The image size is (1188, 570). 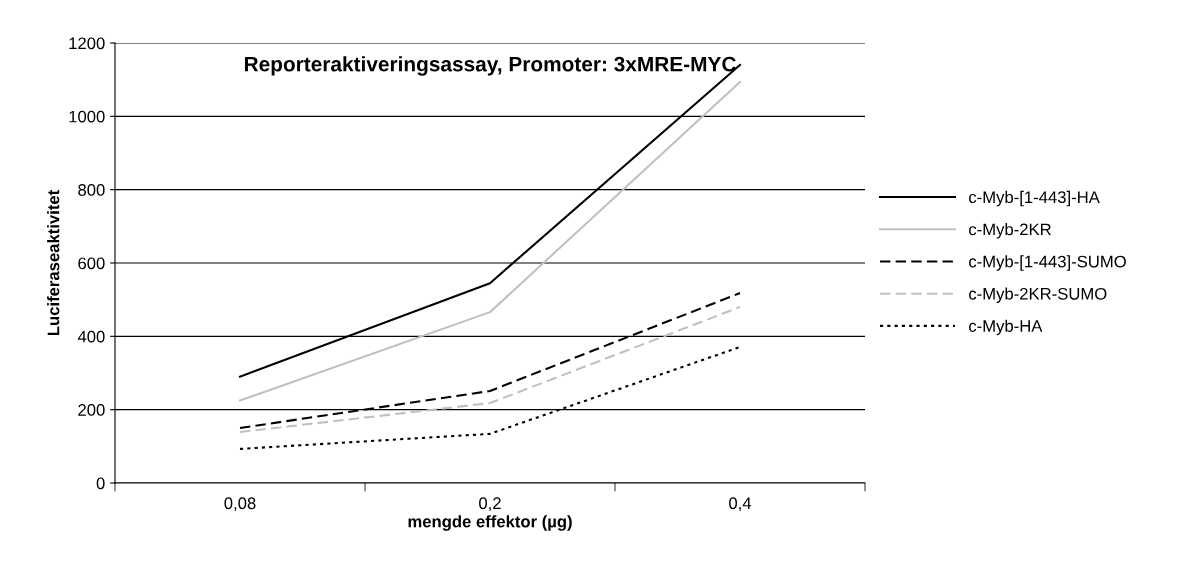 What do you see at coordinates (740, 504) in the screenshot?
I see `x-tick-label: 0,4` at bounding box center [740, 504].